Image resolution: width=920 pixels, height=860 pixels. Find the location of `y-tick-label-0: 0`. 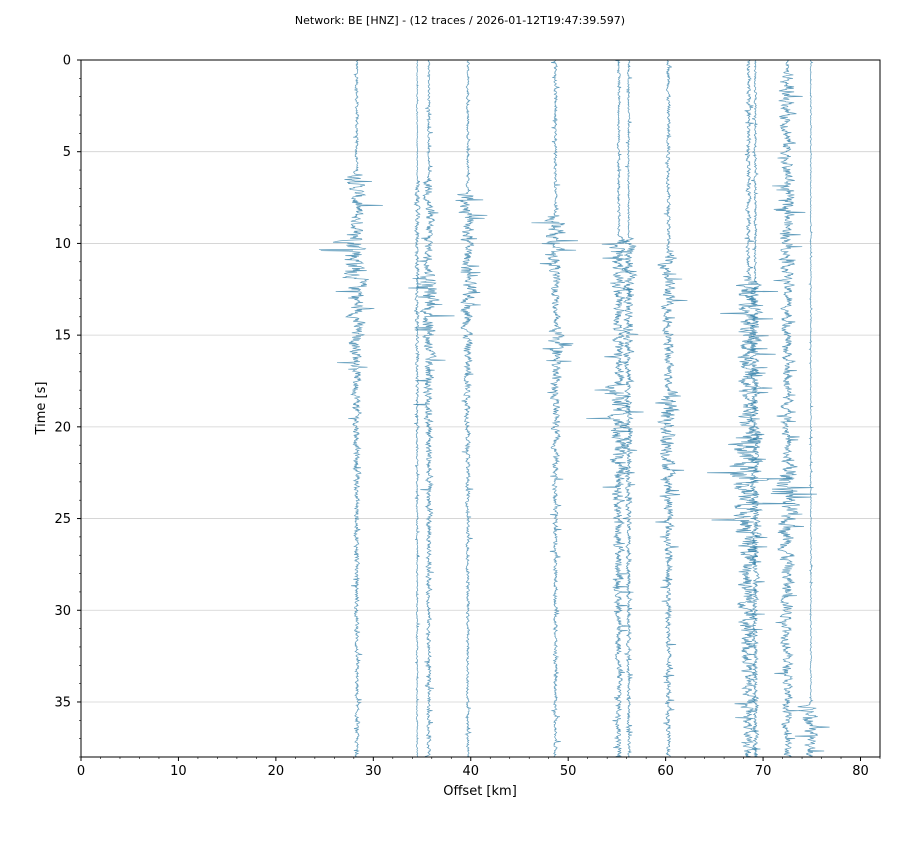

y-tick-label-0: 0 is located at coordinates (67, 61).